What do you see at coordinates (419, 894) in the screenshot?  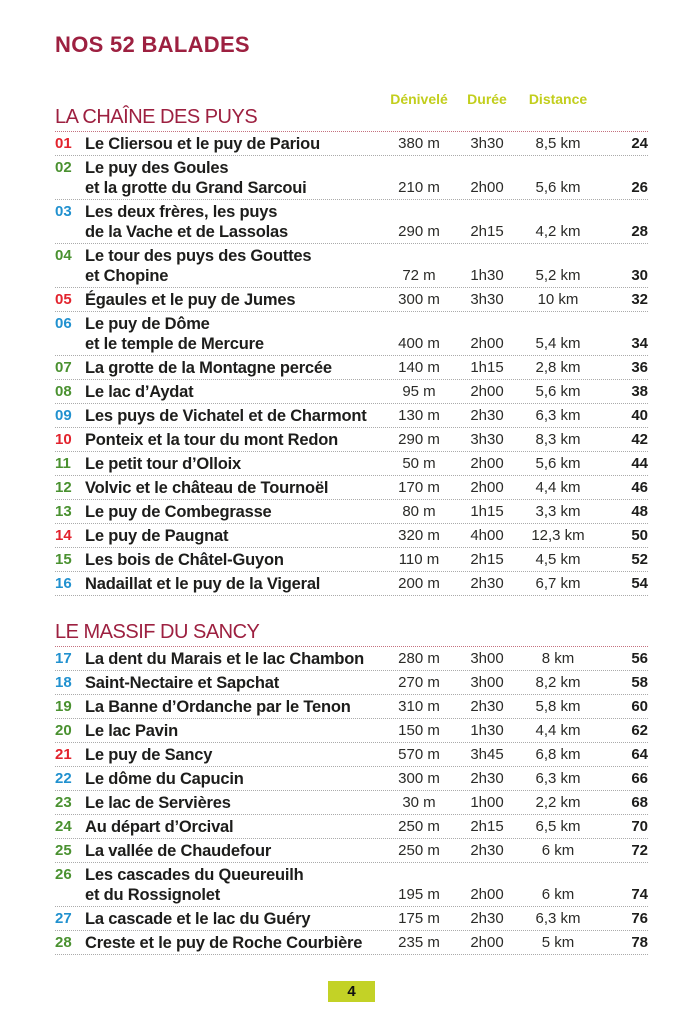 I see `walk-denivele: 195 m` at bounding box center [419, 894].